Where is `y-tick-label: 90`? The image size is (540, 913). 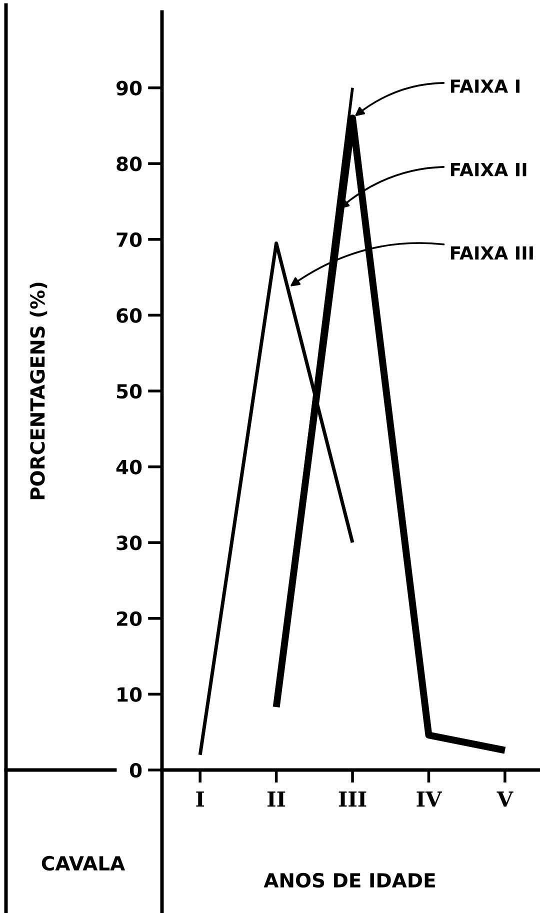
y-tick-label: 90 is located at coordinates (129, 88).